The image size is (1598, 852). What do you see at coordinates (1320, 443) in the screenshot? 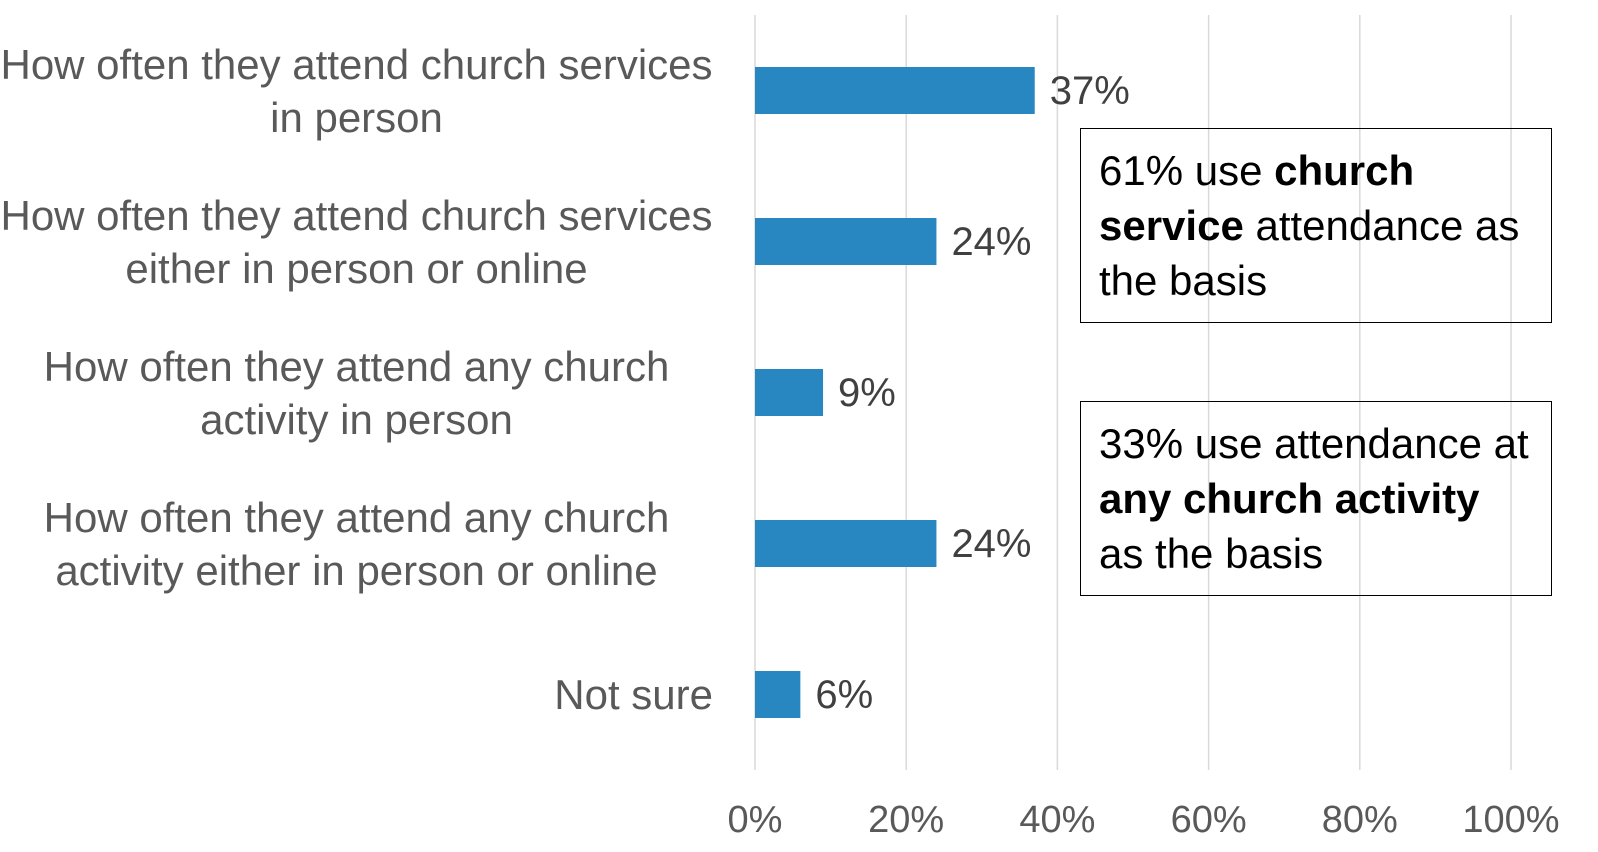
I see `annotation-text: 33% use attendance at` at bounding box center [1320, 443].